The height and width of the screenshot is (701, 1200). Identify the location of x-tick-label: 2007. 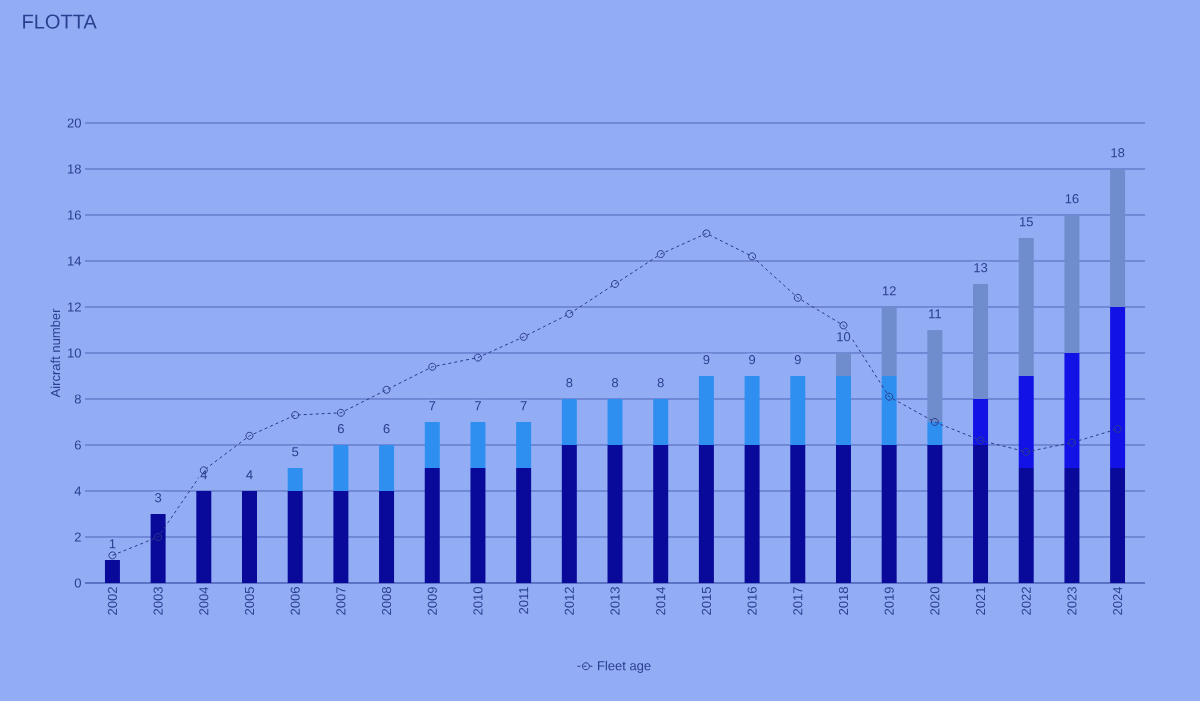
(341, 601).